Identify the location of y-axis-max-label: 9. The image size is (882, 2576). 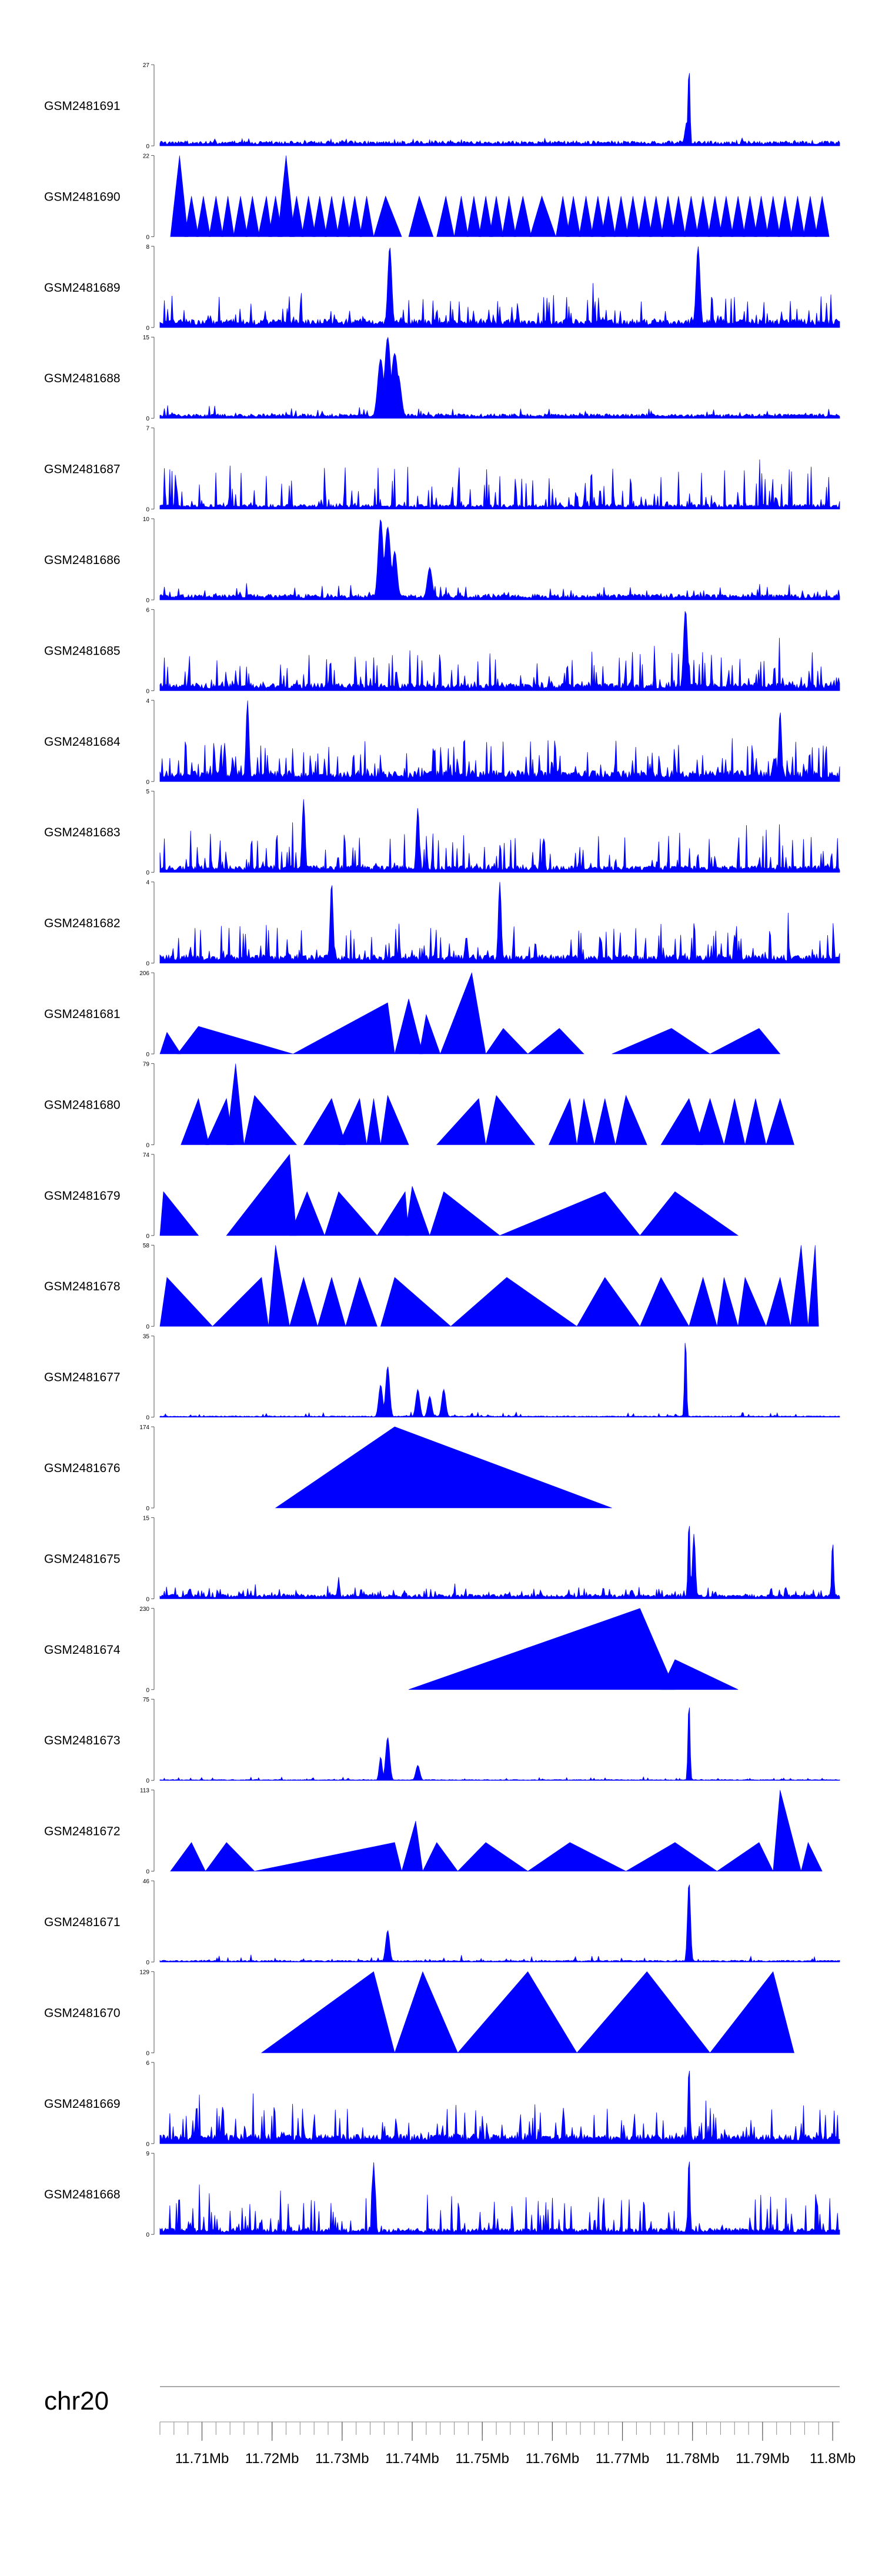
(147, 2154).